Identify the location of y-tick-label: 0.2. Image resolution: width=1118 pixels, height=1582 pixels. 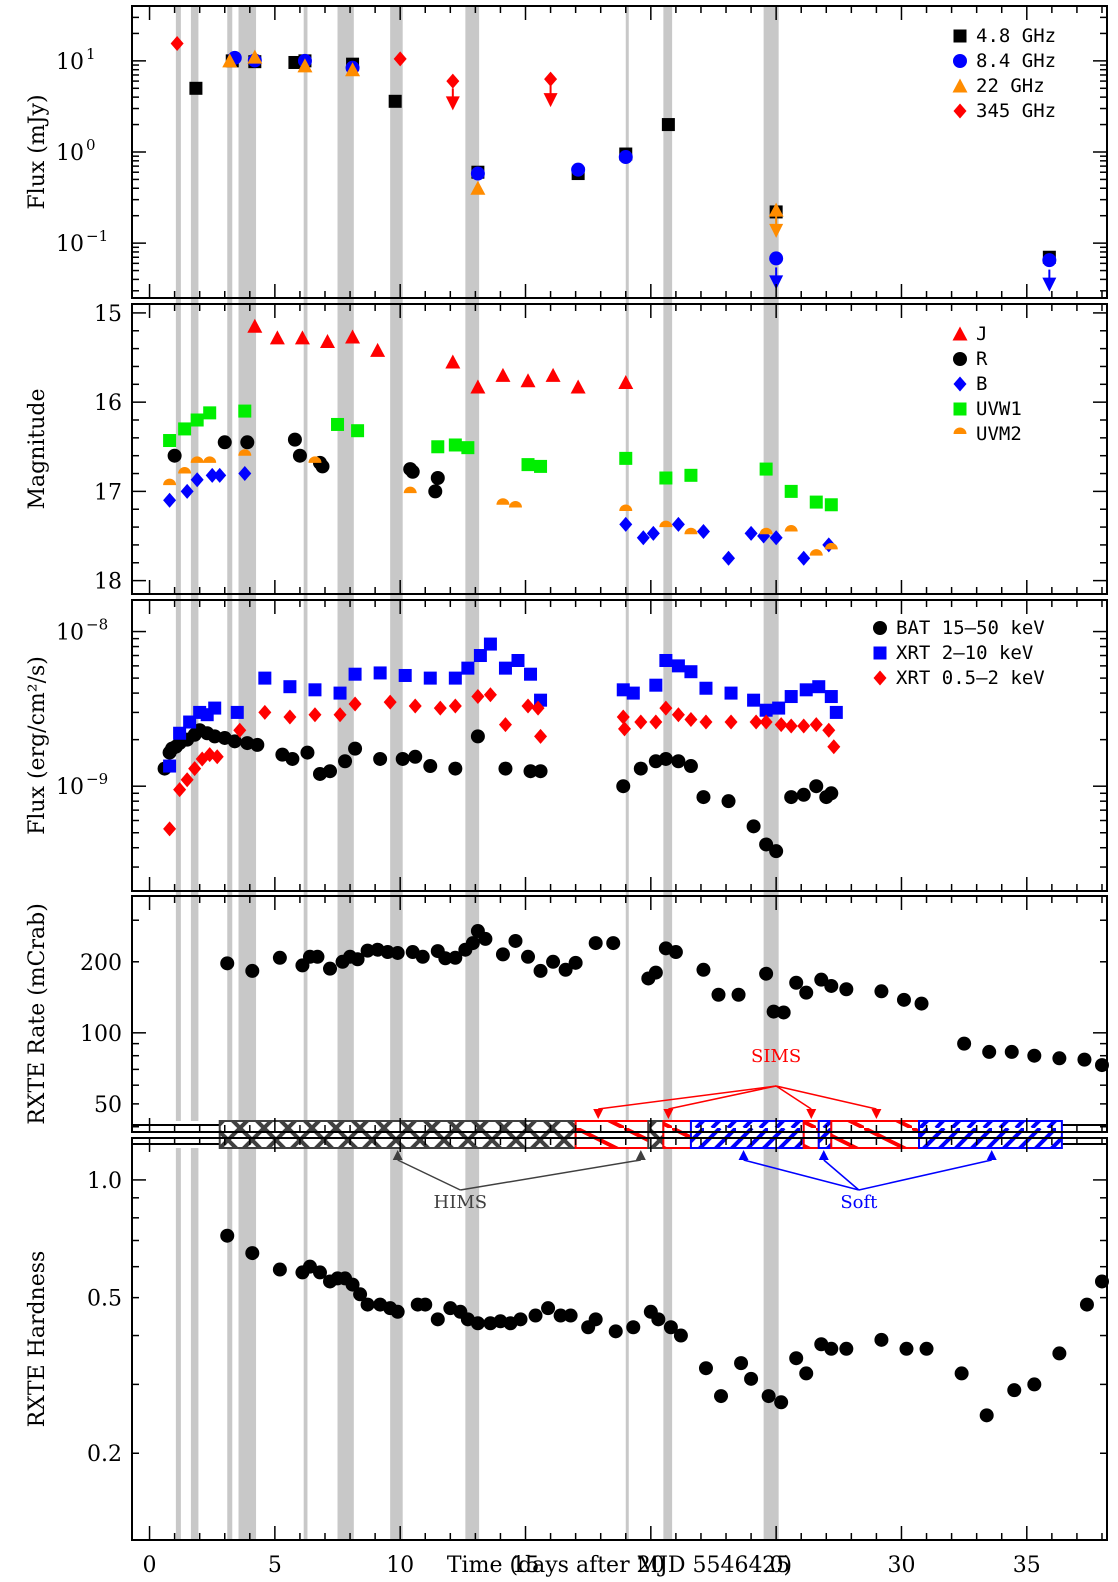
(104, 1454).